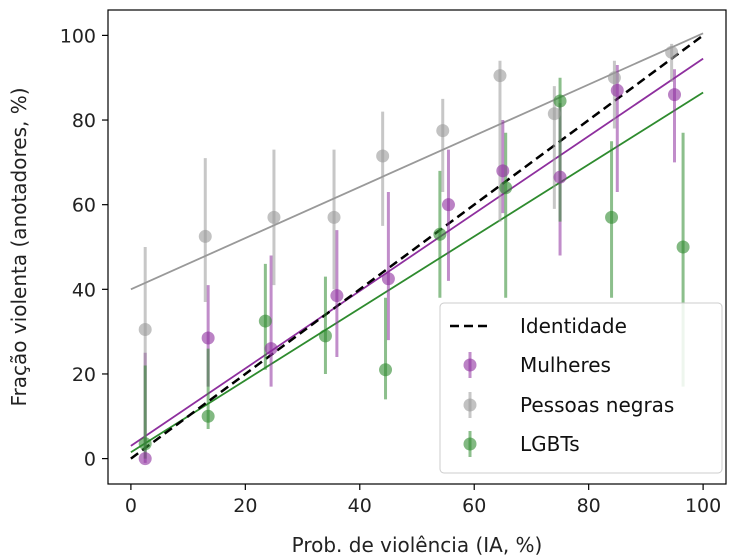  I want to click on x-tick-label-80: 80, so click(589, 506).